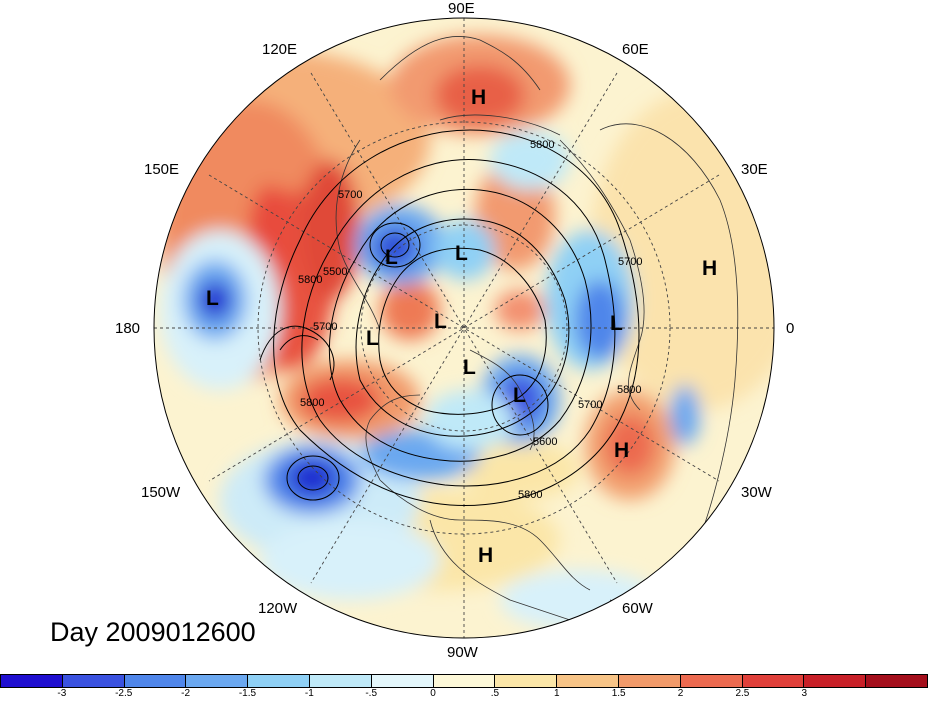  Describe the element at coordinates (463, 652) in the screenshot. I see `lon-label-90w: 90W` at that location.